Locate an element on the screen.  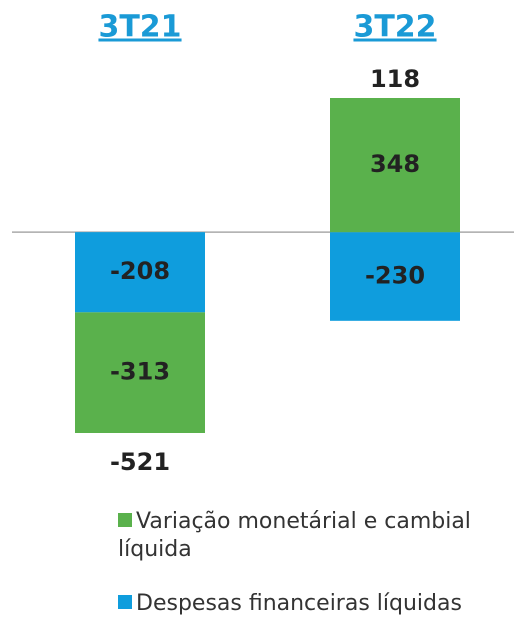
total-label: 118 is located at coordinates (395, 79).